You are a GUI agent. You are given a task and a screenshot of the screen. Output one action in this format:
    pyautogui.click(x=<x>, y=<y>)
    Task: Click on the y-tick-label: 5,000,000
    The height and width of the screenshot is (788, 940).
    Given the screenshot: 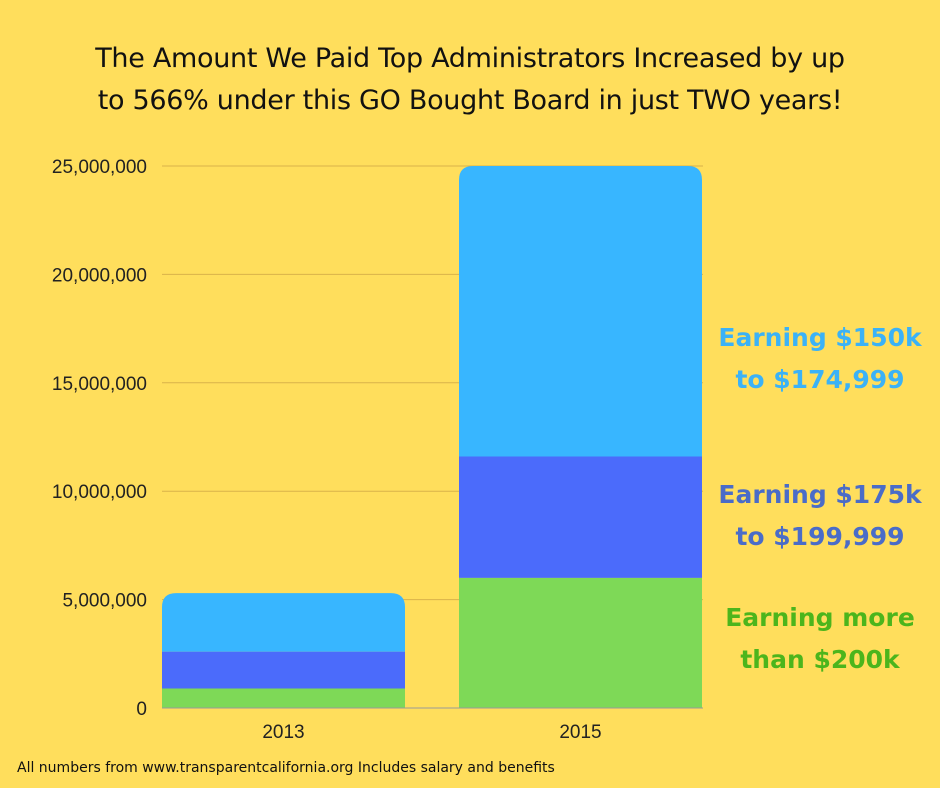 What is the action you would take?
    pyautogui.click(x=104, y=601)
    